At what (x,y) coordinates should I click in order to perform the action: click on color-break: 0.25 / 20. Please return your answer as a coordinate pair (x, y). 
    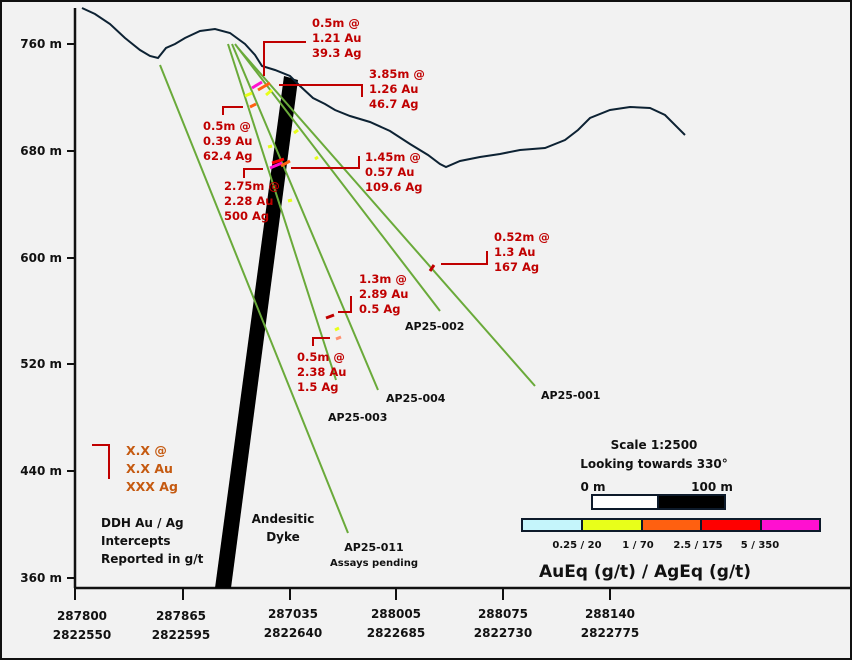
    Looking at the image, I should click on (576, 545).